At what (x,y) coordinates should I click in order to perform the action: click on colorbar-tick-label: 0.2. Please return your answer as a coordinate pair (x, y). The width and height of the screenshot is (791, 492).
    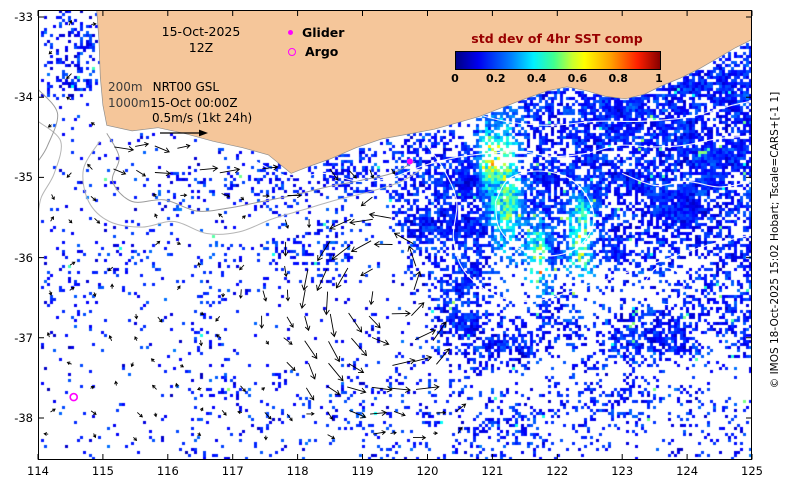
    Looking at the image, I should click on (496, 78).